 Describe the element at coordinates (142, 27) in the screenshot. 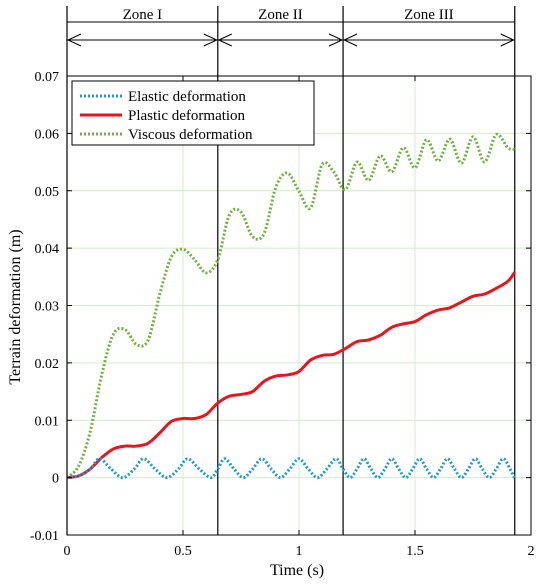

I see `zone-1: Zone I` at that location.